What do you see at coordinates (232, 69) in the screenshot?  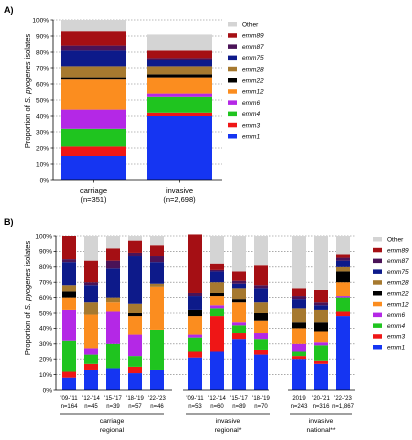 I see `legend-swatch-emm28` at bounding box center [232, 69].